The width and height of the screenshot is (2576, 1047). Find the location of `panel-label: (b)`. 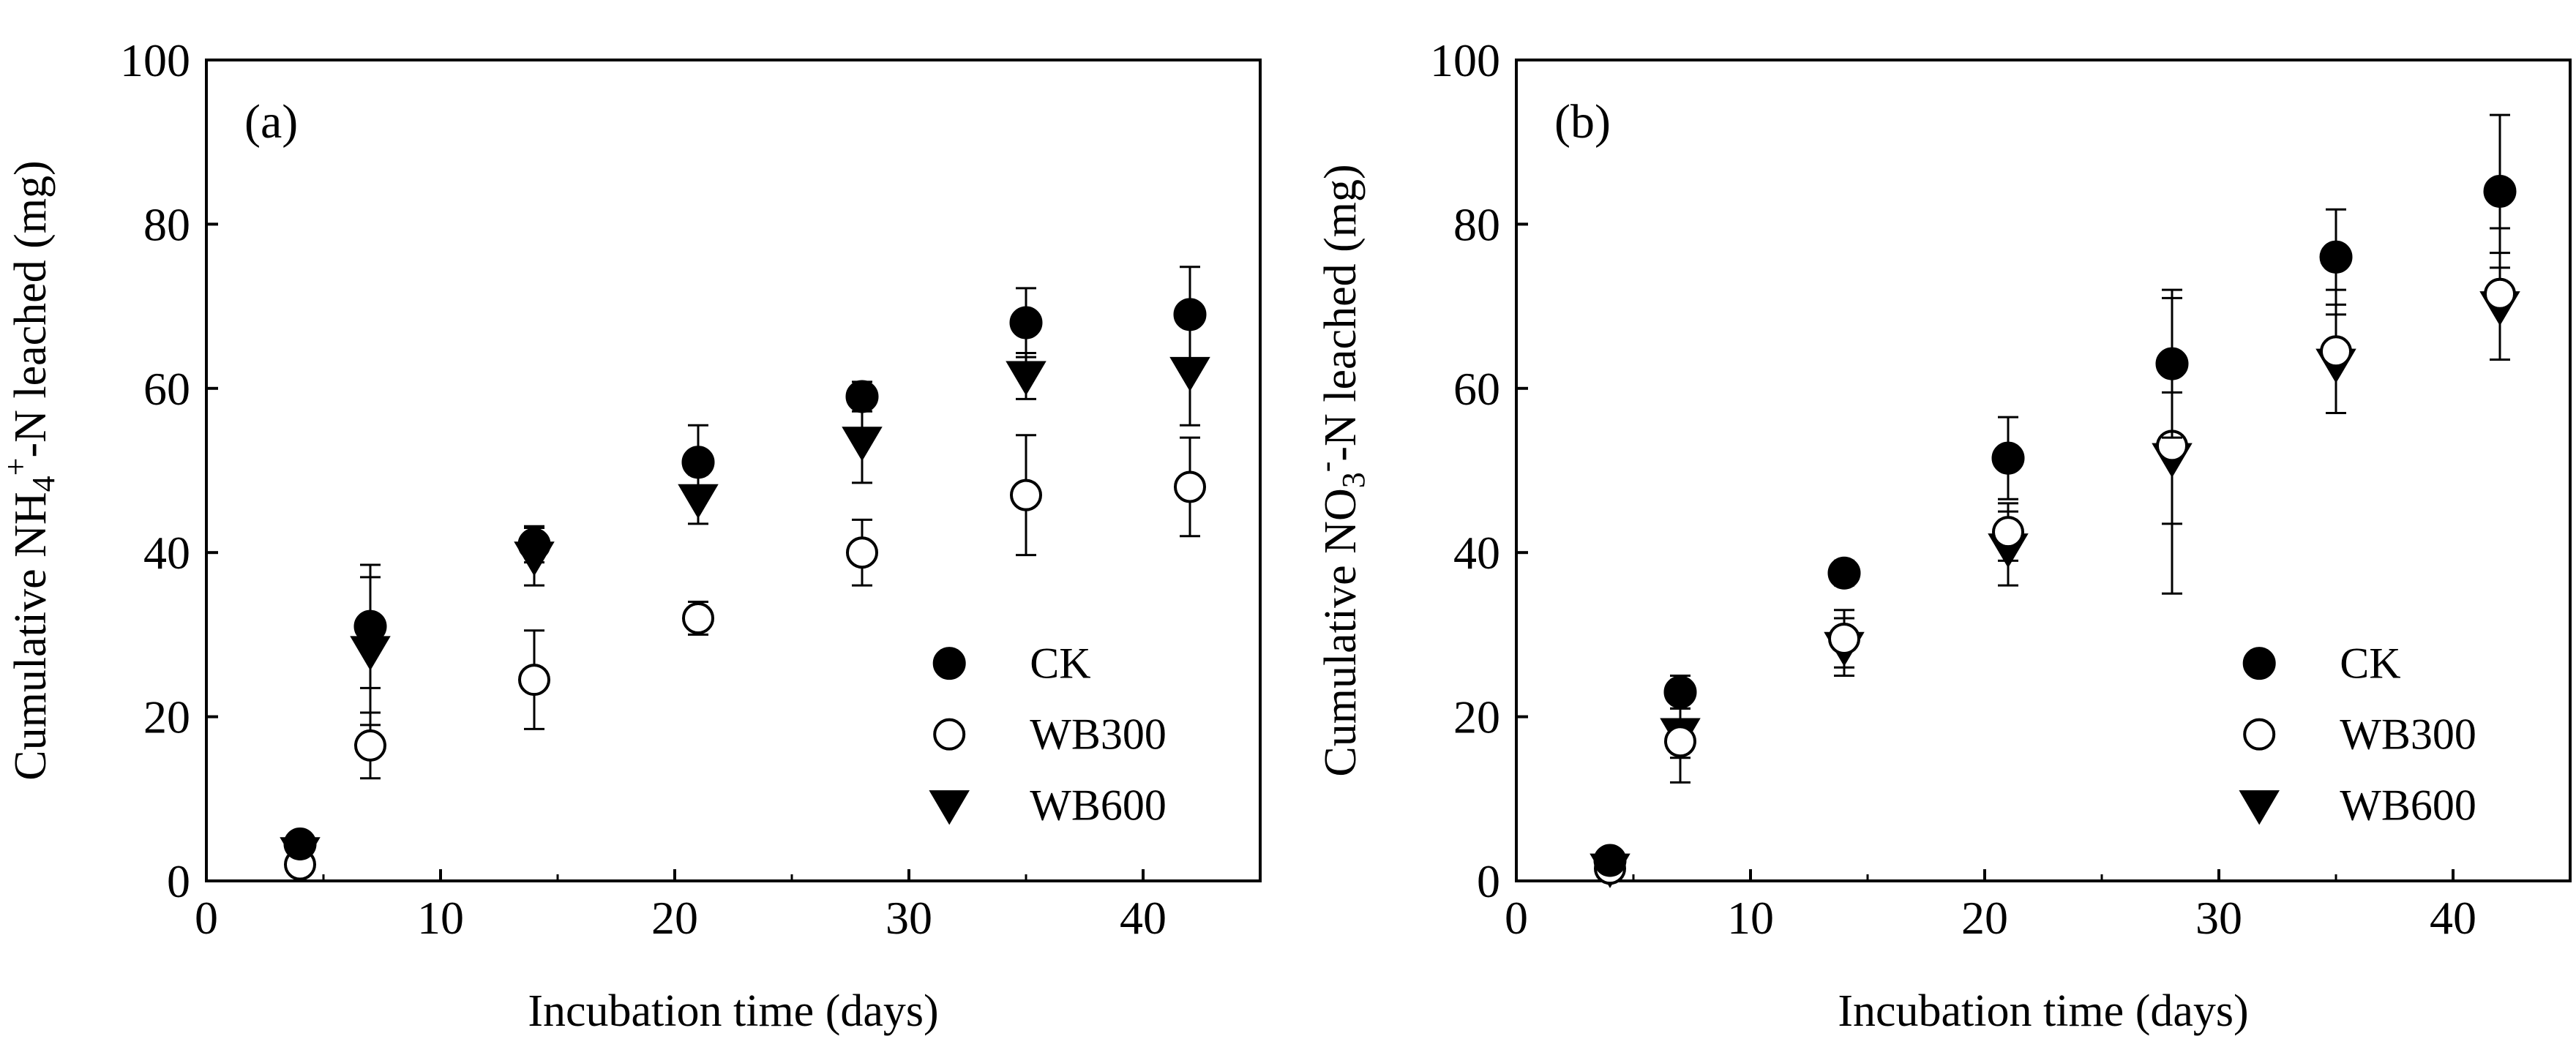

panel-label: (b) is located at coordinates (1582, 122).